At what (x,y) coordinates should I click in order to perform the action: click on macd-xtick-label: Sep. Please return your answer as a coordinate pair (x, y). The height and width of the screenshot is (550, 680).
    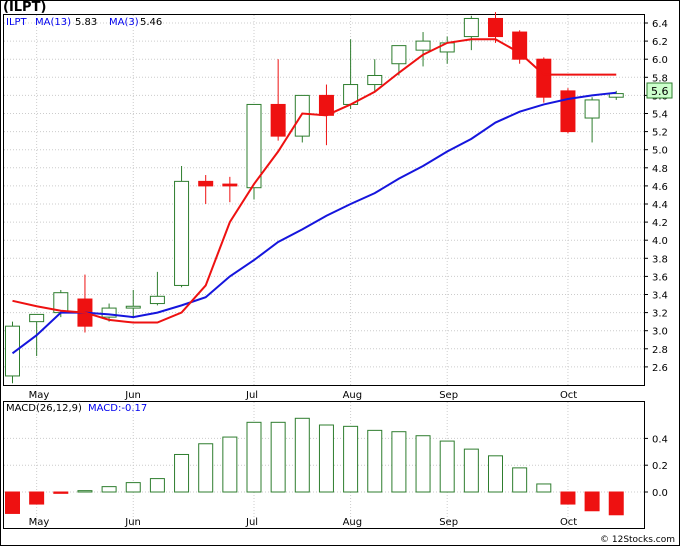
    Looking at the image, I should click on (448, 522).